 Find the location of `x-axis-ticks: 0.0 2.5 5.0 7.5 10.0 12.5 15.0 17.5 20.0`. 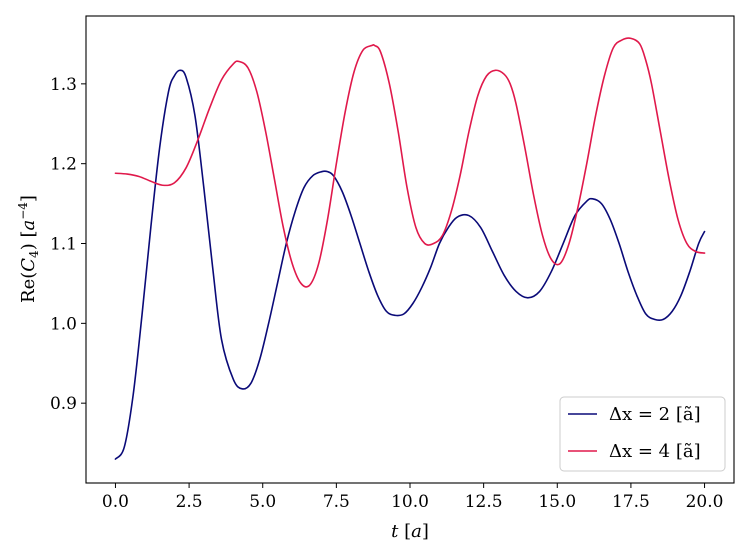

x-axis-ticks: 0.0 2.5 5.0 7.5 10.0 12.5 15.0 17.5 20.0 is located at coordinates (413, 497).